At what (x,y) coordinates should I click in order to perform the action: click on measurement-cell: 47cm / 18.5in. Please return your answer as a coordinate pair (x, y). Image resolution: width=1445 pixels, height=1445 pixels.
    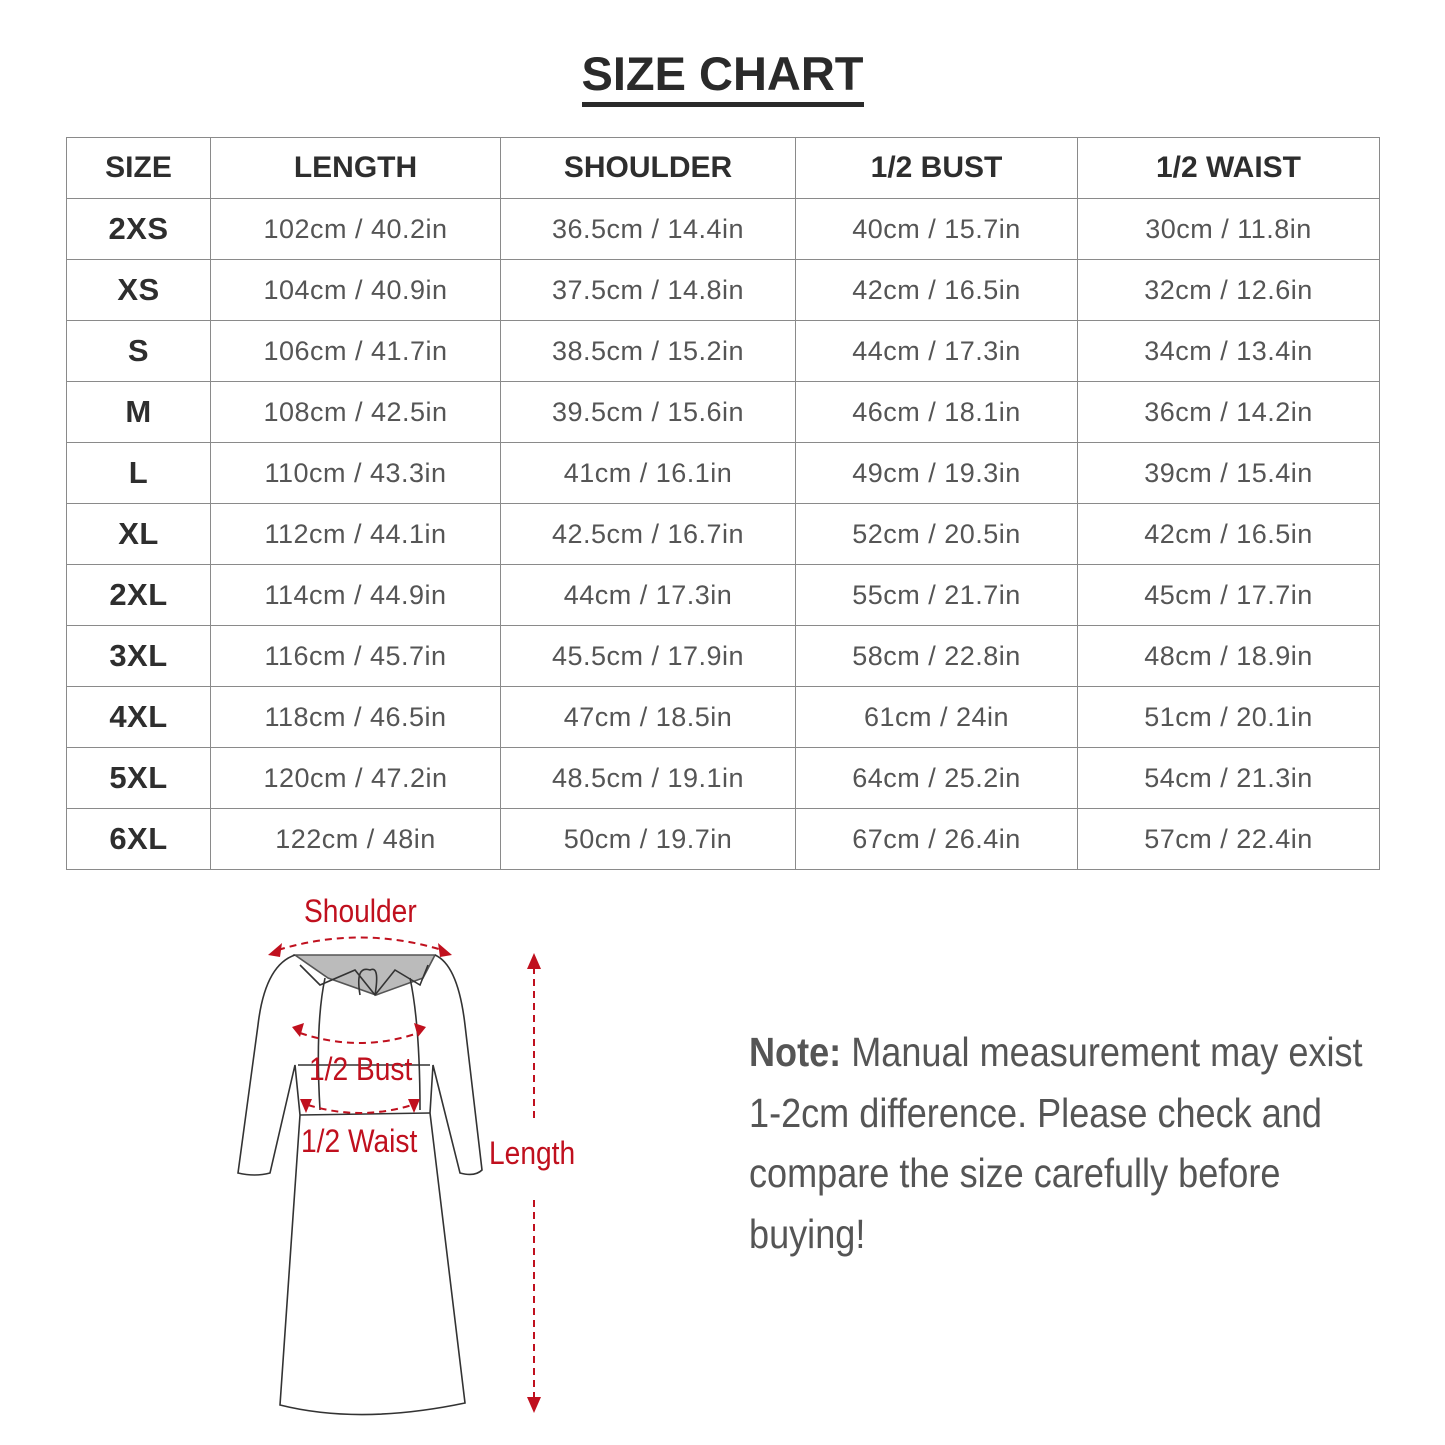
    Looking at the image, I should click on (648, 717).